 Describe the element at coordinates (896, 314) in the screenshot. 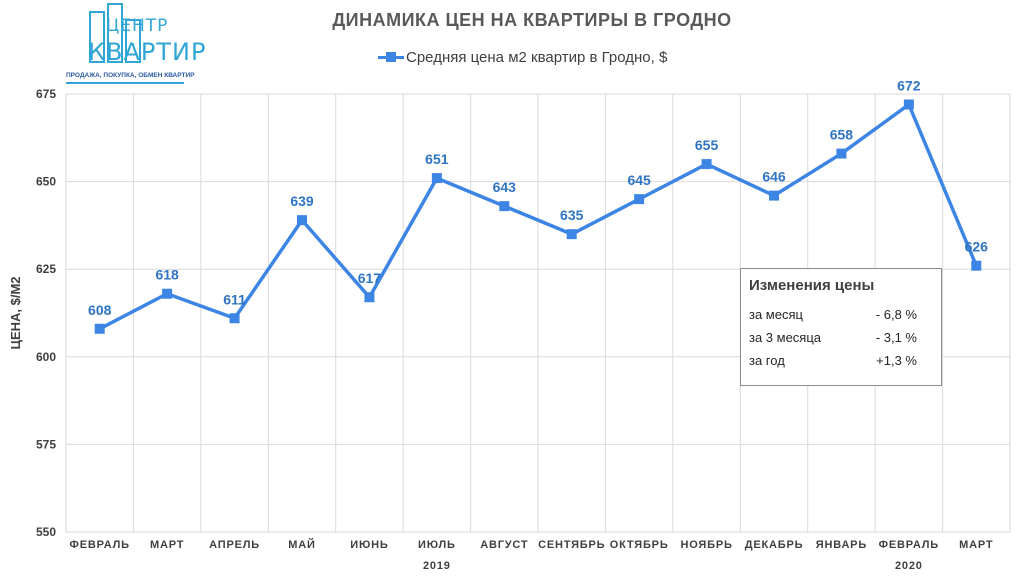

I see `price-change-value: - 6,8 %` at that location.